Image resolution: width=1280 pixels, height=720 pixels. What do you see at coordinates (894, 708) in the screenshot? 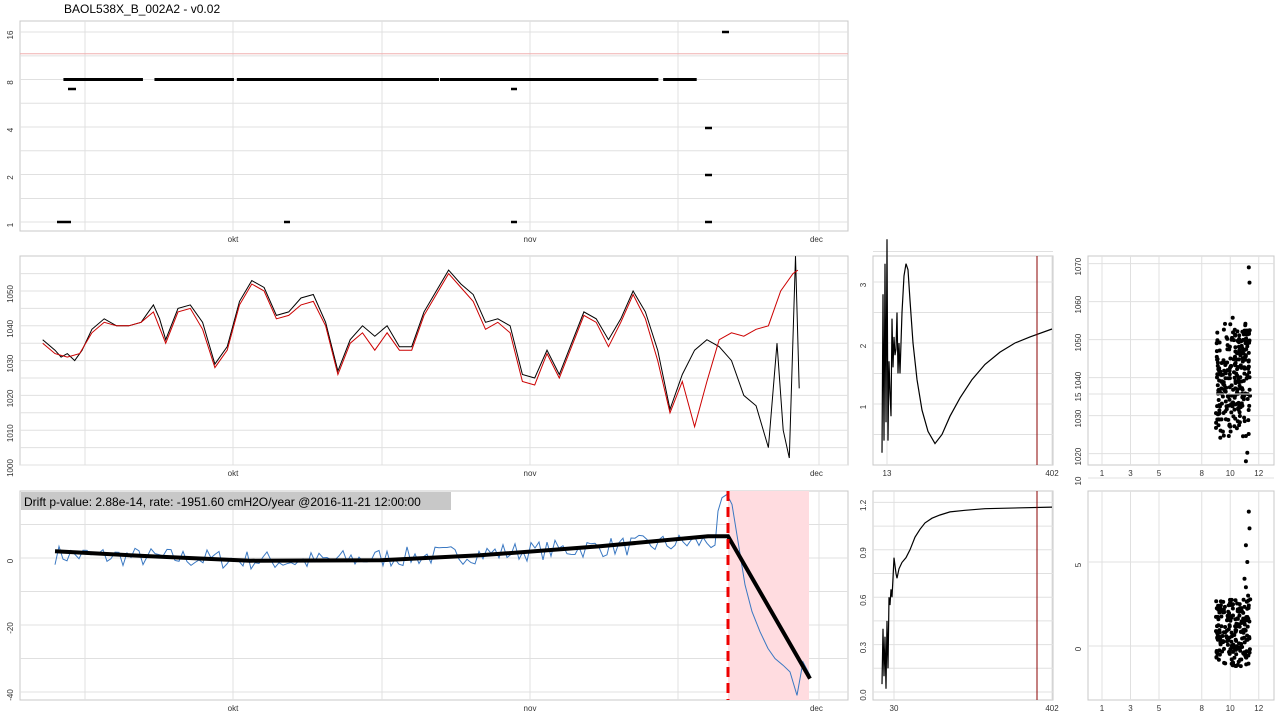
I see `x-tick-label: 30` at bounding box center [894, 708].